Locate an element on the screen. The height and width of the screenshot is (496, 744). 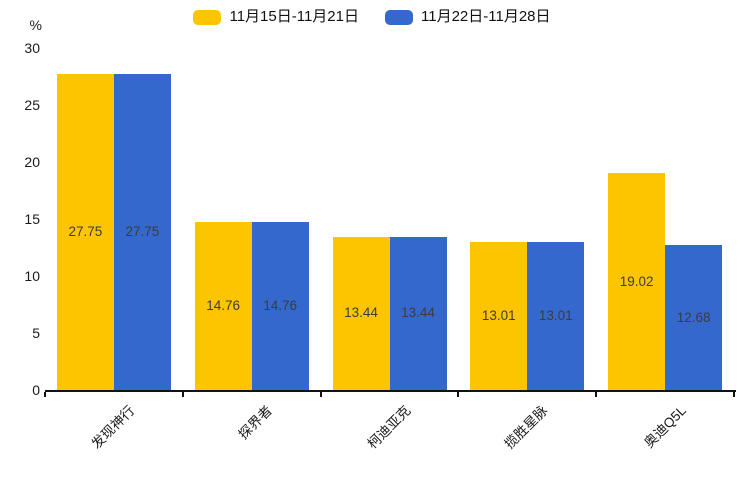
y-tick-label: 10 is located at coordinates (32, 276).